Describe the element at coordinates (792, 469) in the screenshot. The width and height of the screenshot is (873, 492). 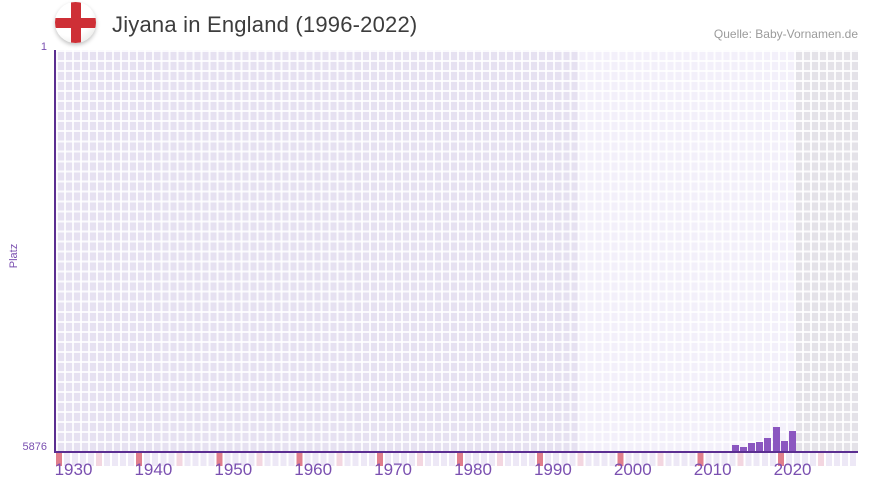
I see `x-tick-label-2020: 2020` at that location.